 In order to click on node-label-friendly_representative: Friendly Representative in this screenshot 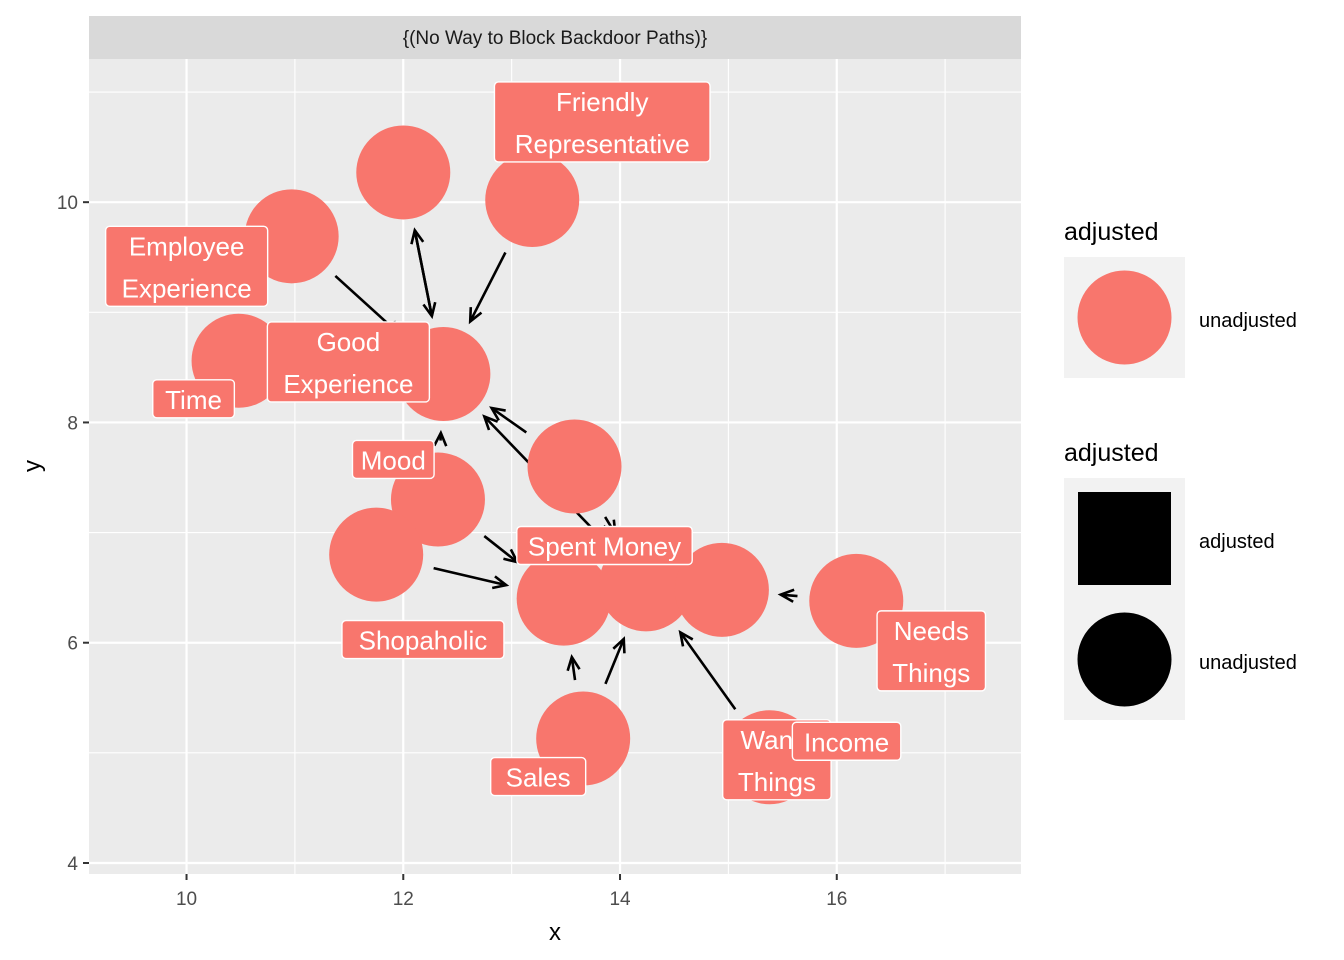, I will do `click(602, 122)`.